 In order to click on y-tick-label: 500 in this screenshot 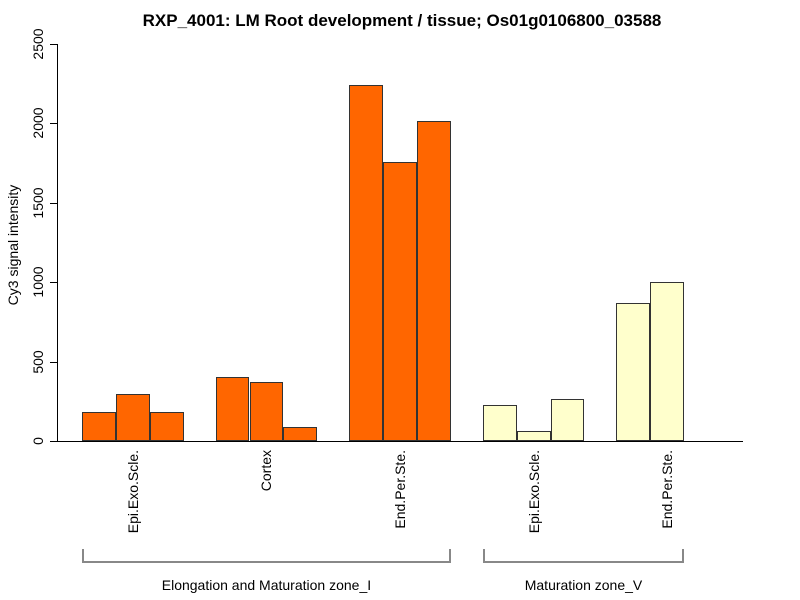, I will do `click(38, 361)`.